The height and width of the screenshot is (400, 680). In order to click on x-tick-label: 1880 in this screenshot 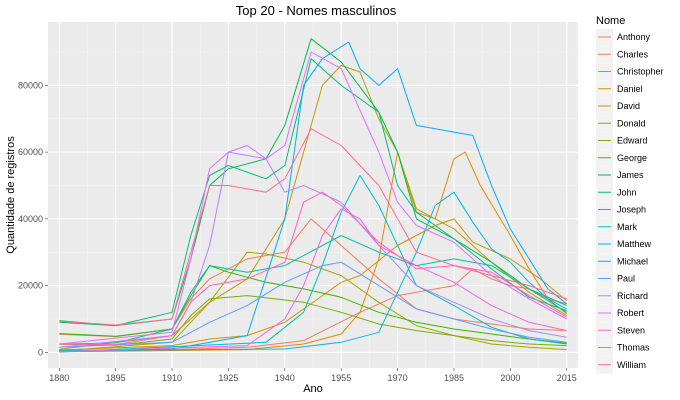, I will do `click(59, 378)`.